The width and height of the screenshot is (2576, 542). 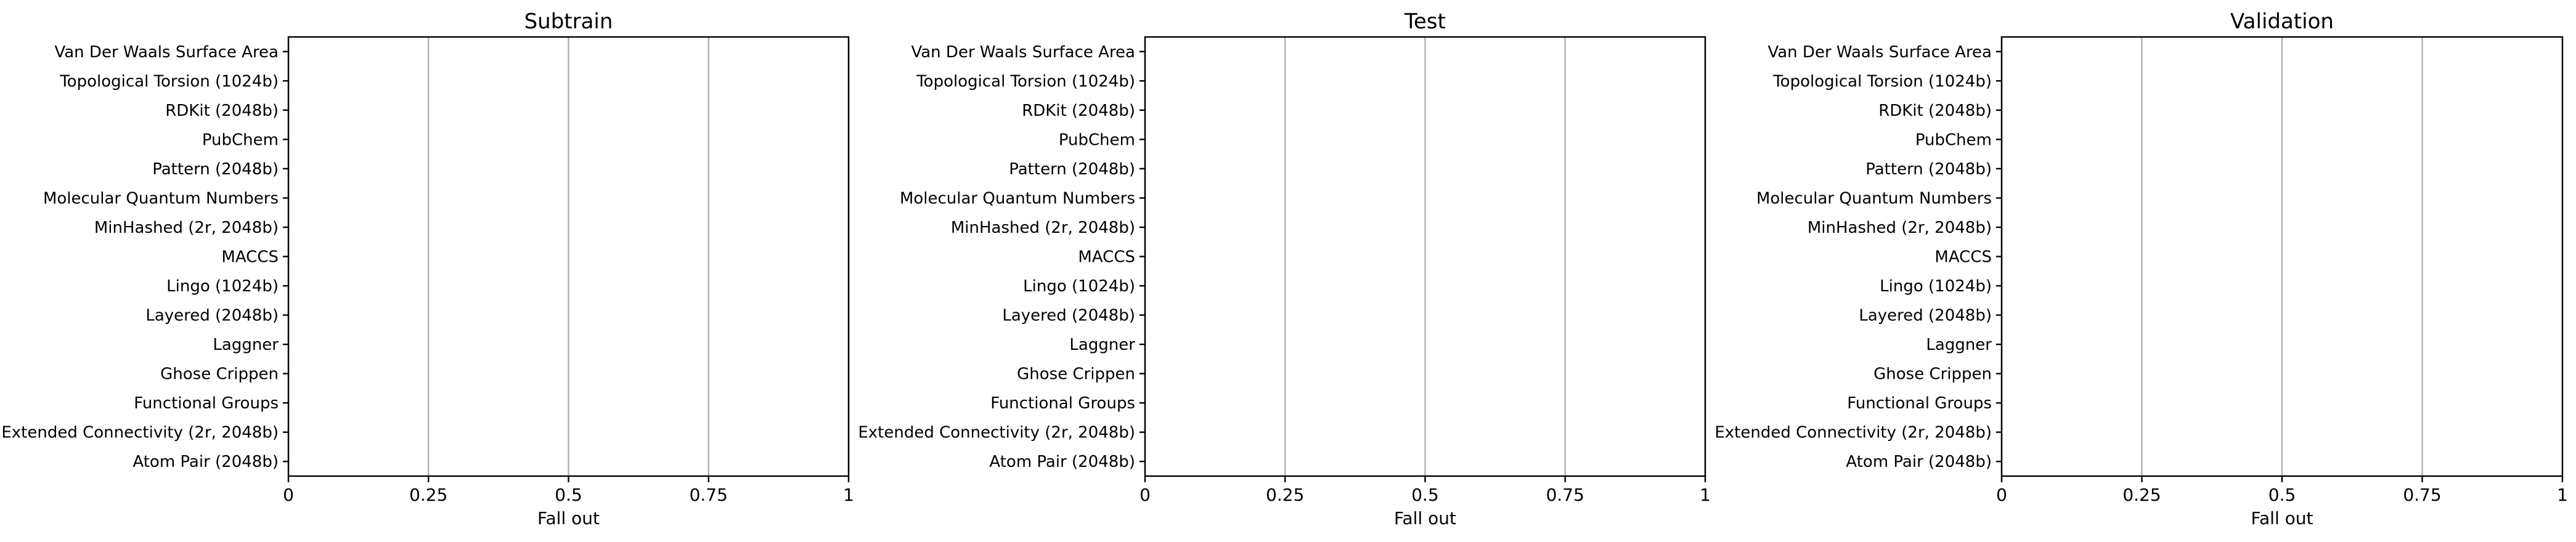 I want to click on panel-title: Test, so click(x=1425, y=22).